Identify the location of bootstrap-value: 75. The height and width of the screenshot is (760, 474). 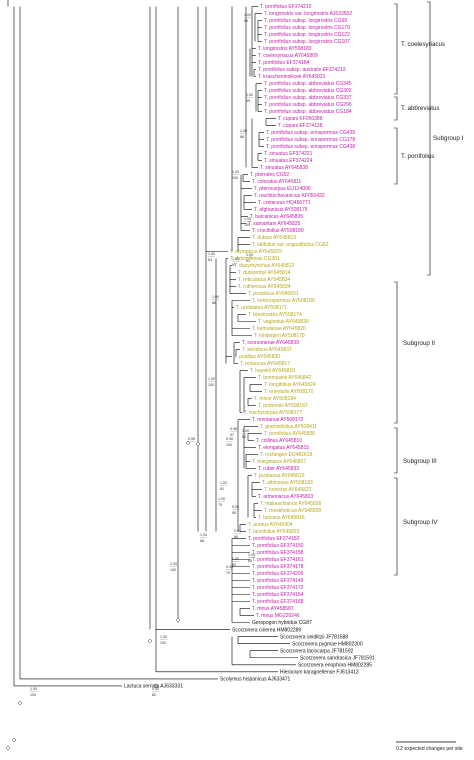
(220, 505).